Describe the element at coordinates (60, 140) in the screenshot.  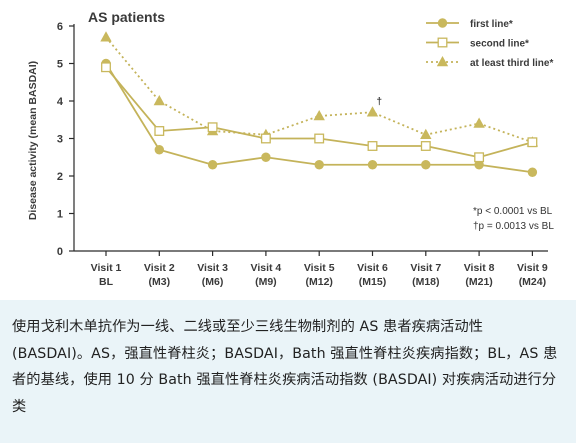
I see `y-tick-label: 3` at that location.